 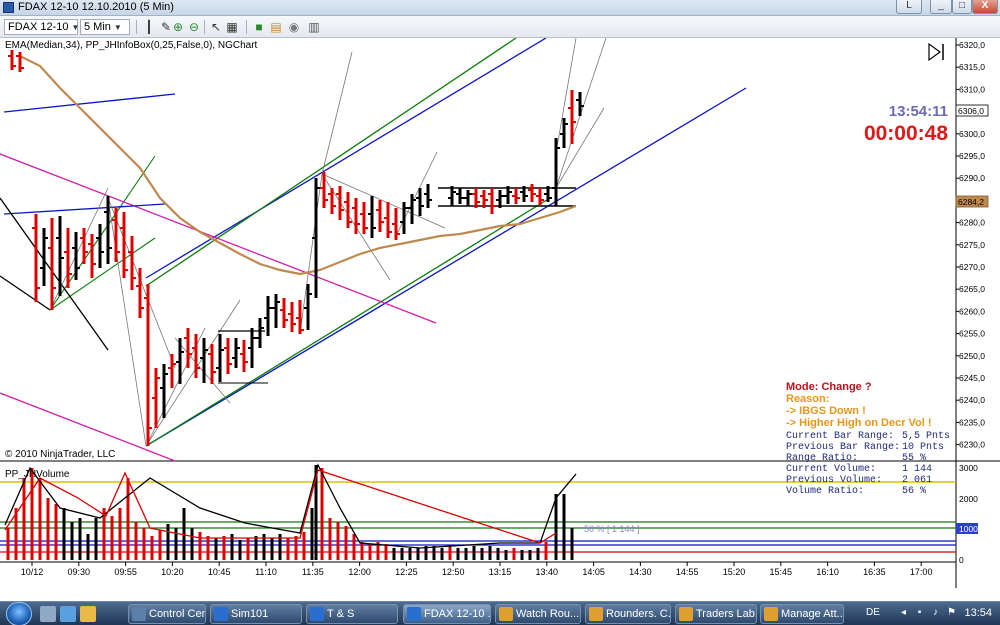 What do you see at coordinates (216, 27) in the screenshot?
I see `cursor-icon: ↖` at bounding box center [216, 27].